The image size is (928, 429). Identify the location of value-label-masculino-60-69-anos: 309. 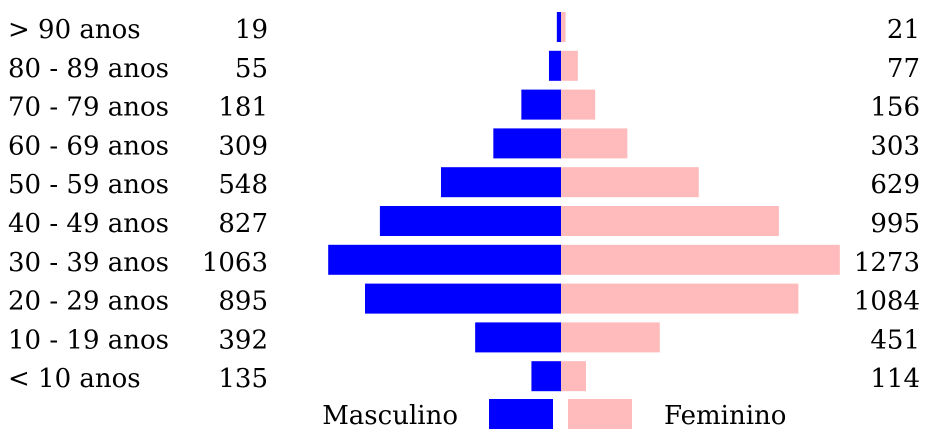
(243, 146).